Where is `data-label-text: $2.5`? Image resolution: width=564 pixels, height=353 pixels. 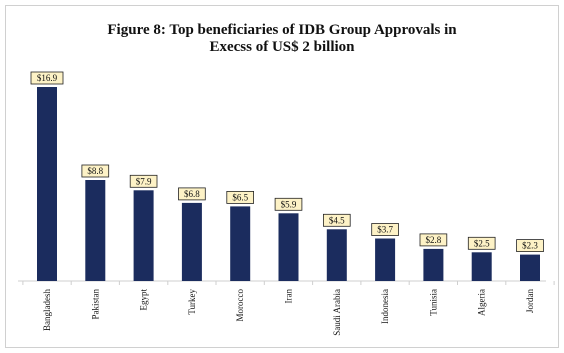 data-label-text: $2.5 is located at coordinates (482, 243).